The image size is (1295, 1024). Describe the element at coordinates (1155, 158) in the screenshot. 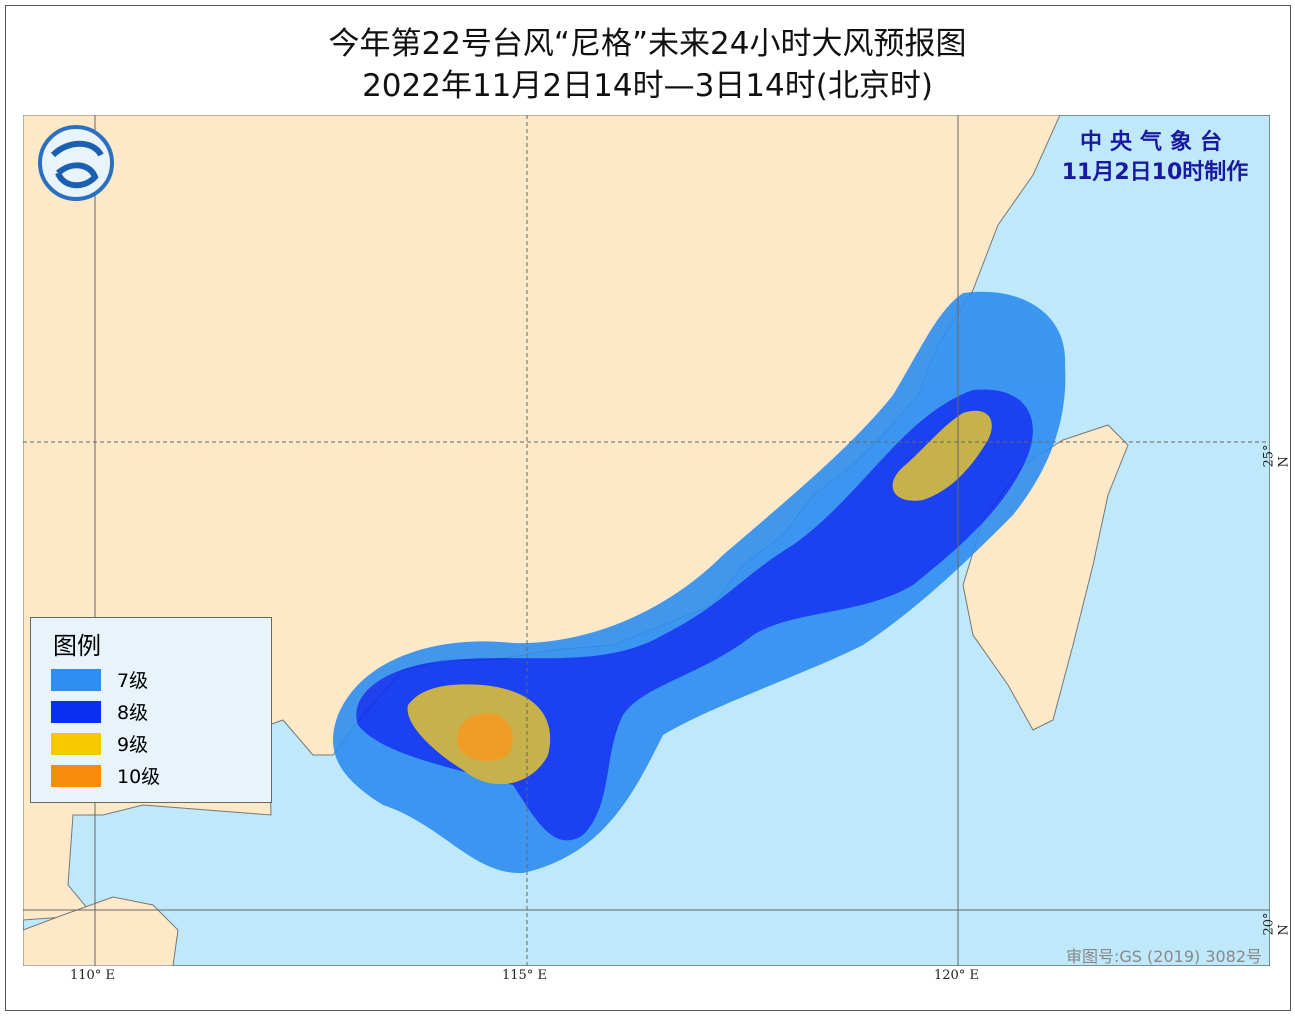

I see `agency-stamp: 中央气象台 11月2日10时制作` at that location.